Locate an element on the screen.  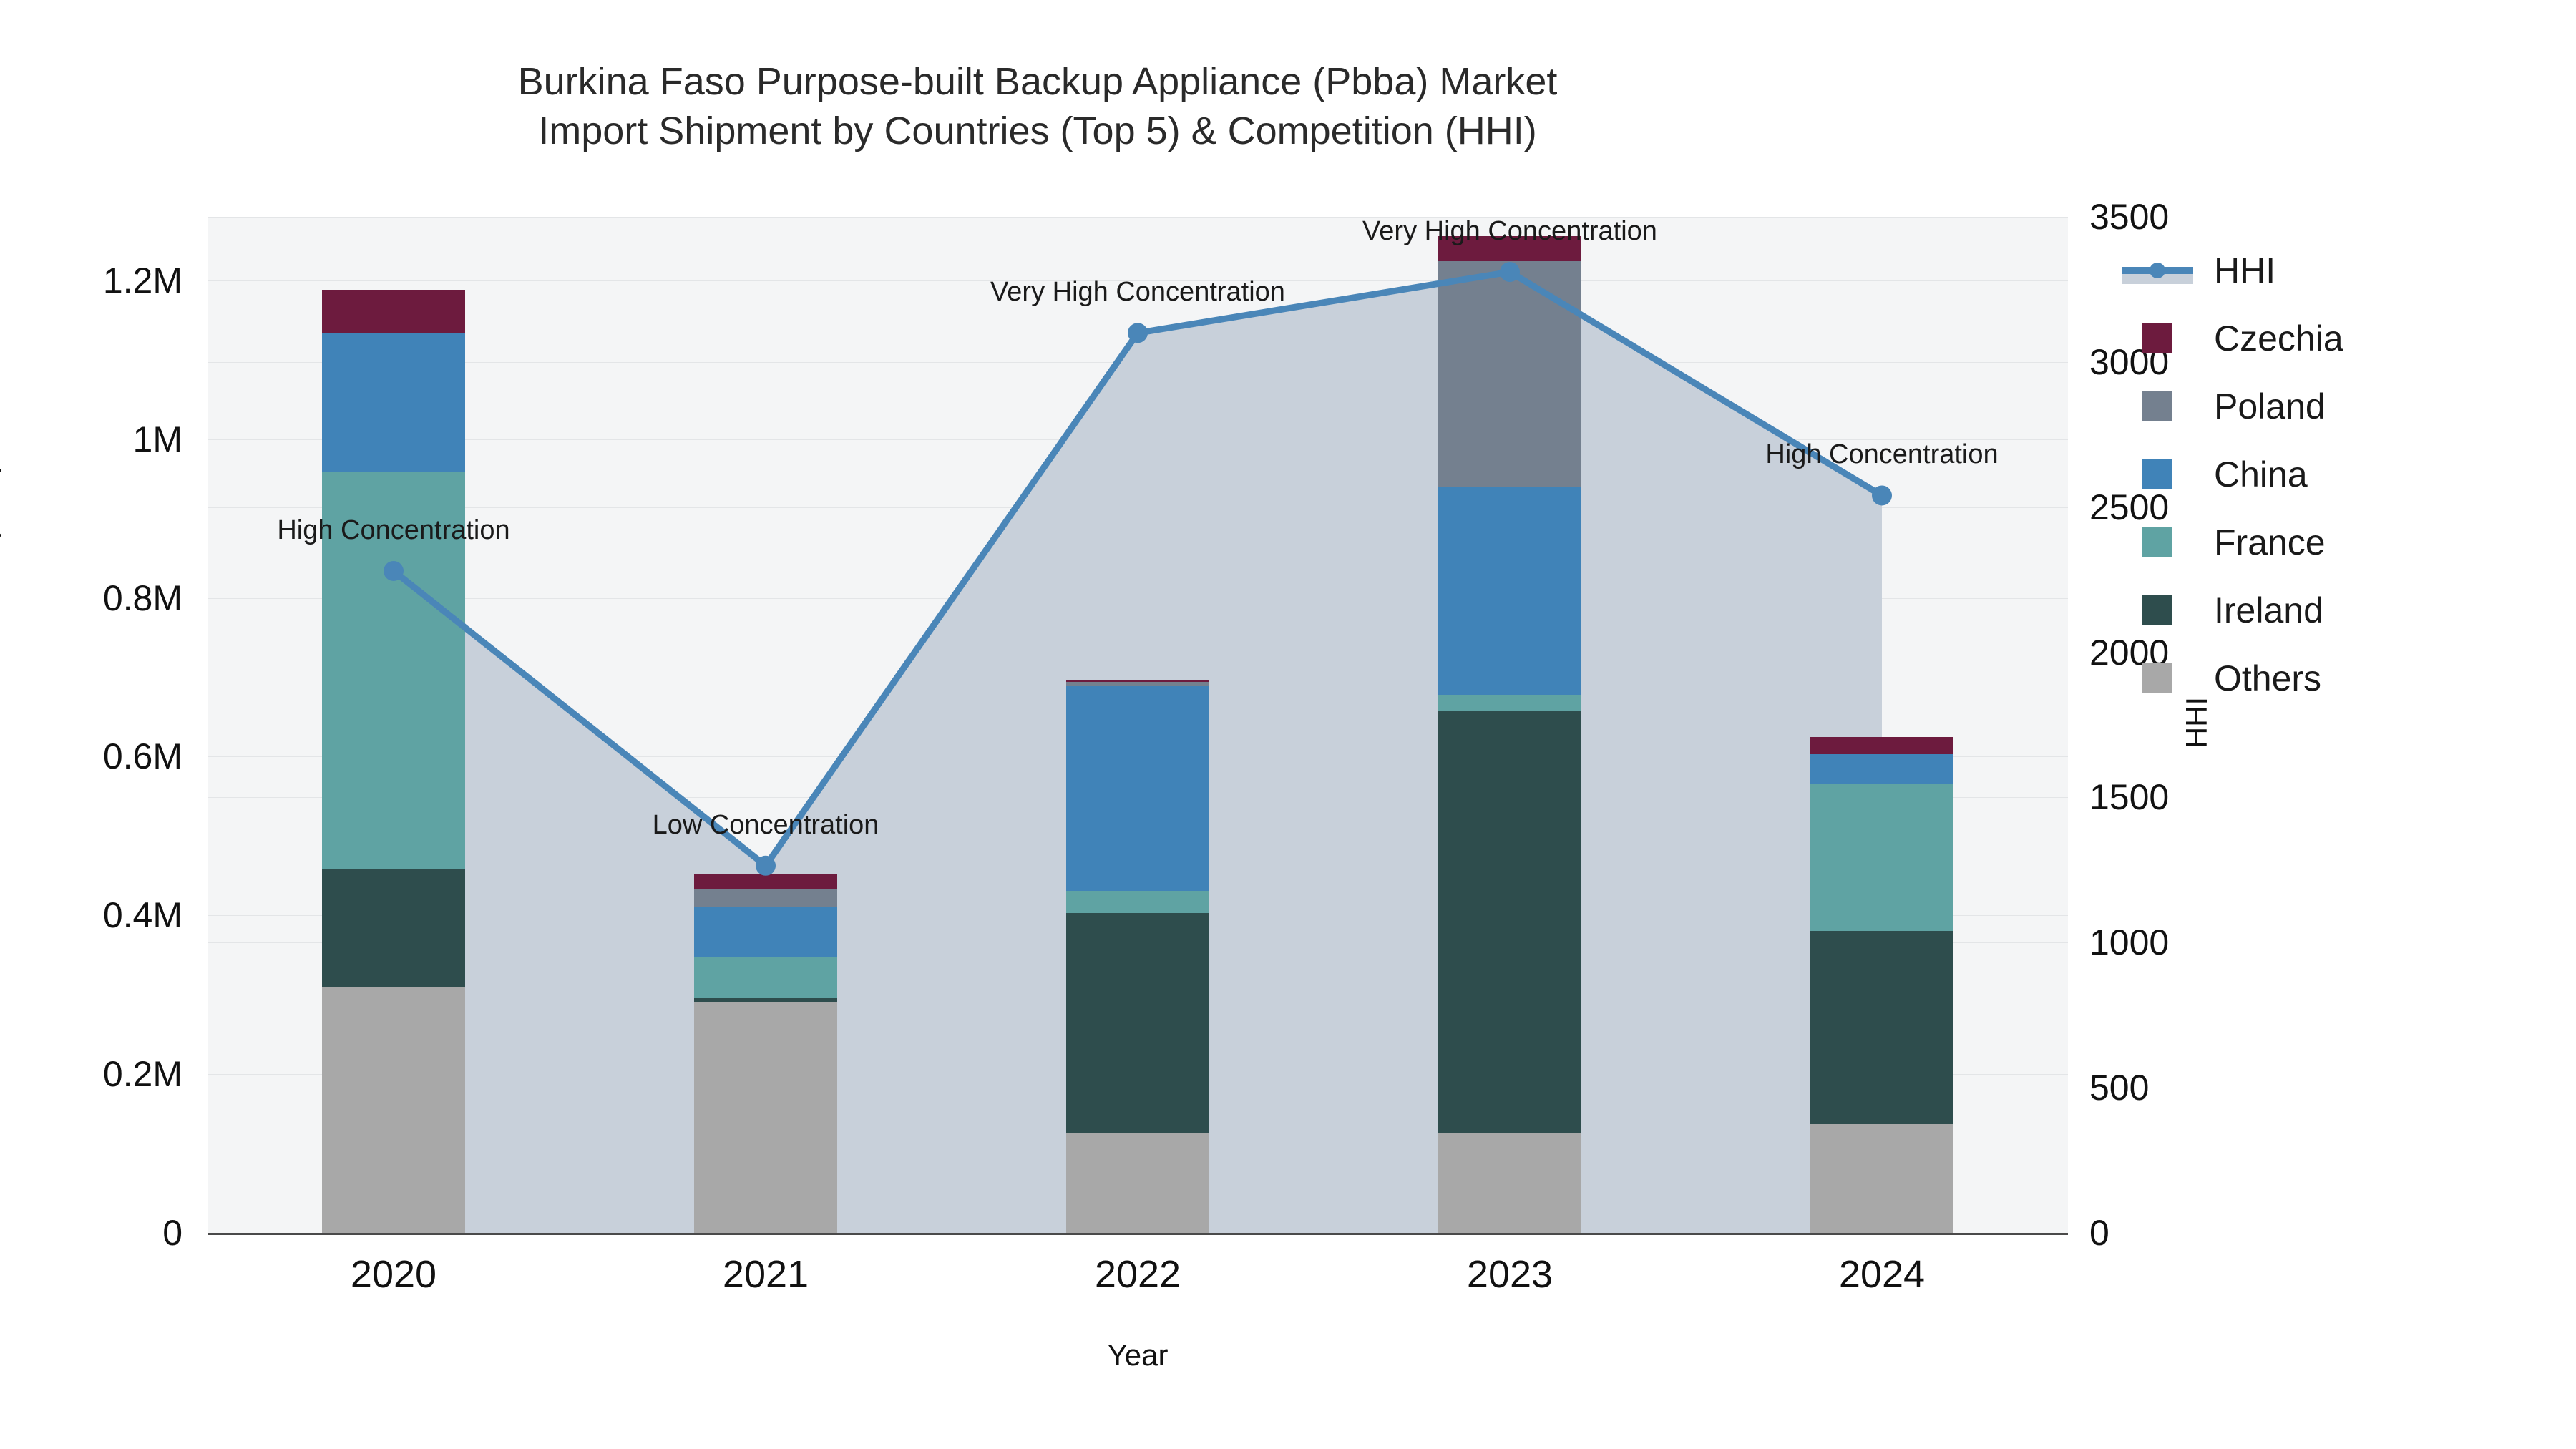
y-tick-left: 0.6M is located at coordinates (142, 756).